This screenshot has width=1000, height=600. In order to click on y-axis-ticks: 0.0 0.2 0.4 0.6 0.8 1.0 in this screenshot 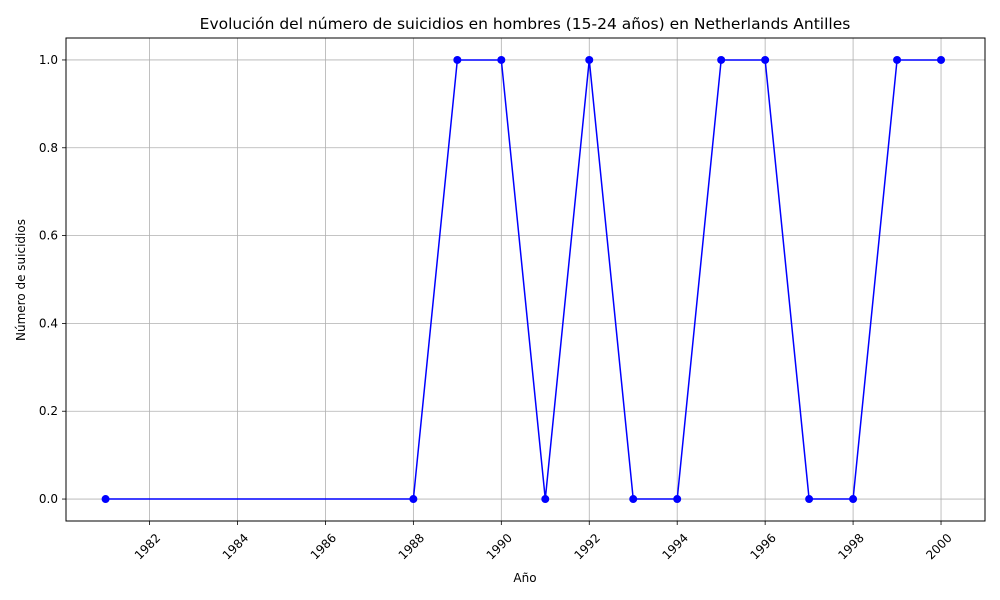, I will do `click(52, 279)`.